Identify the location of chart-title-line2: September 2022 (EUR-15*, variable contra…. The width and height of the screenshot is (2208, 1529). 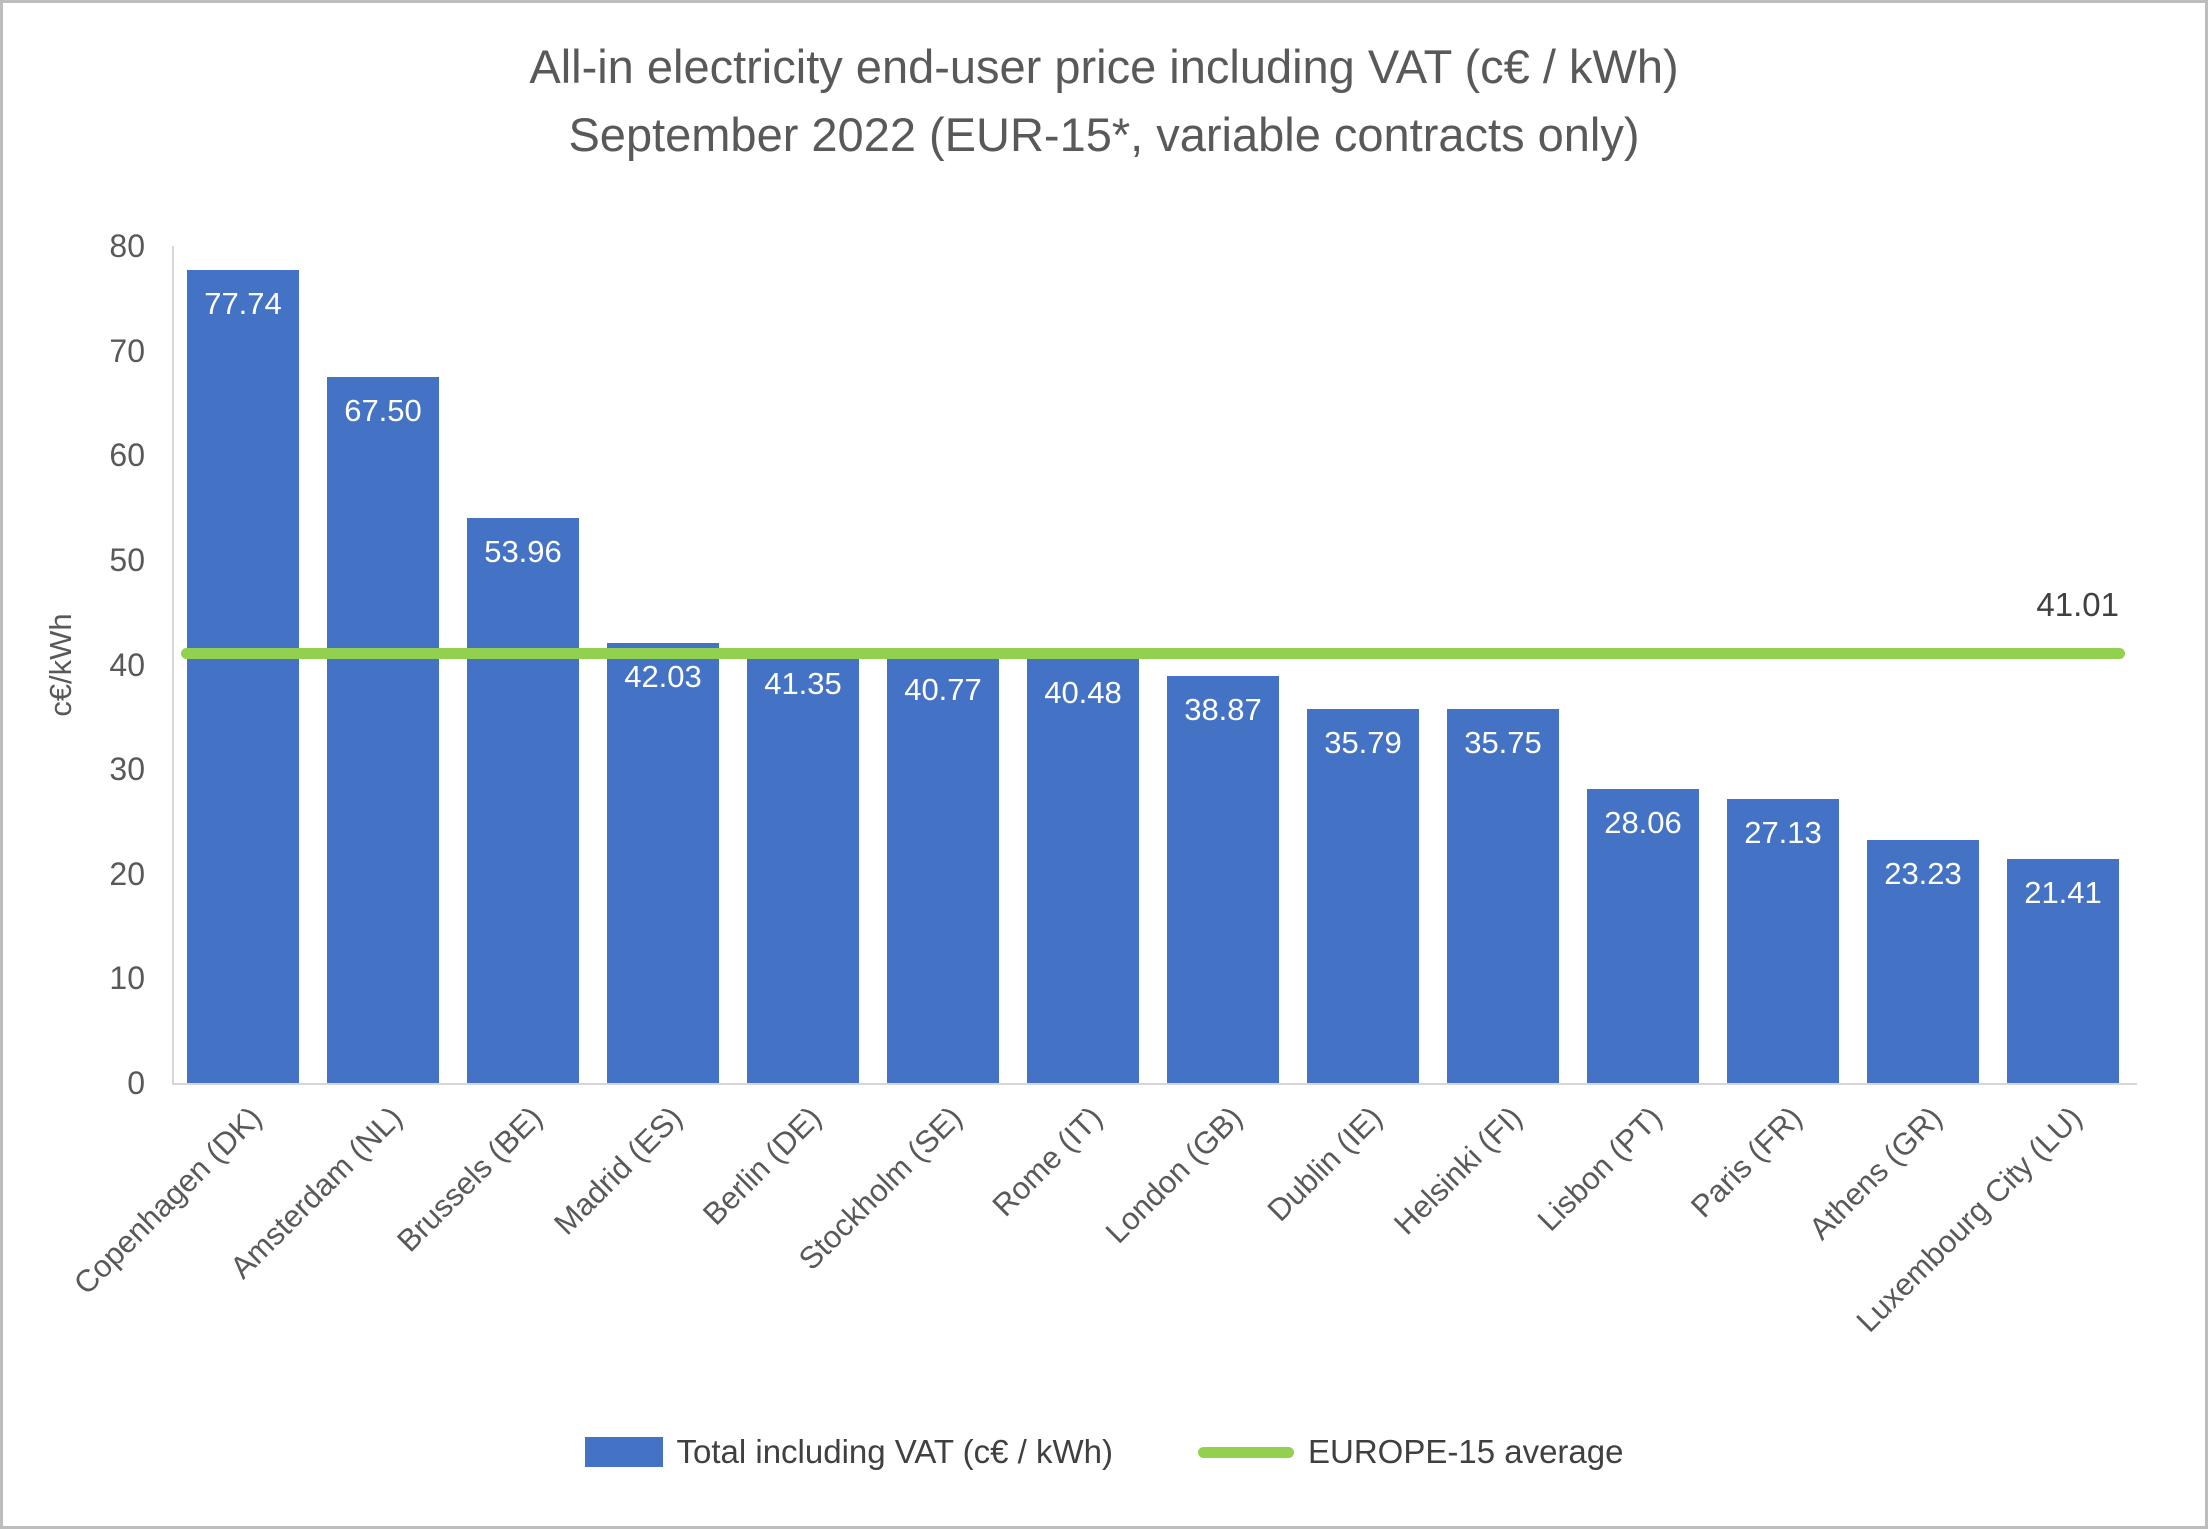
(1104, 135).